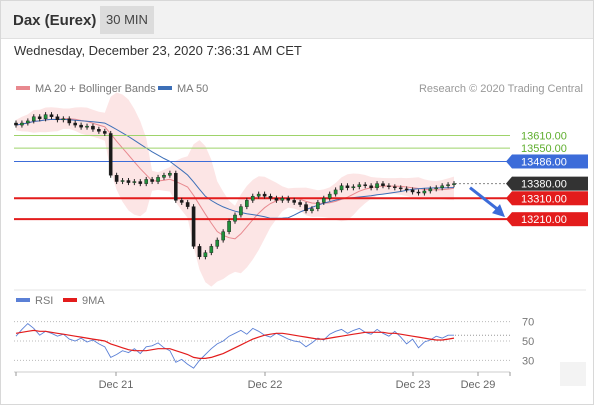  I want to click on level-tag-13210.00, so click(550, 219).